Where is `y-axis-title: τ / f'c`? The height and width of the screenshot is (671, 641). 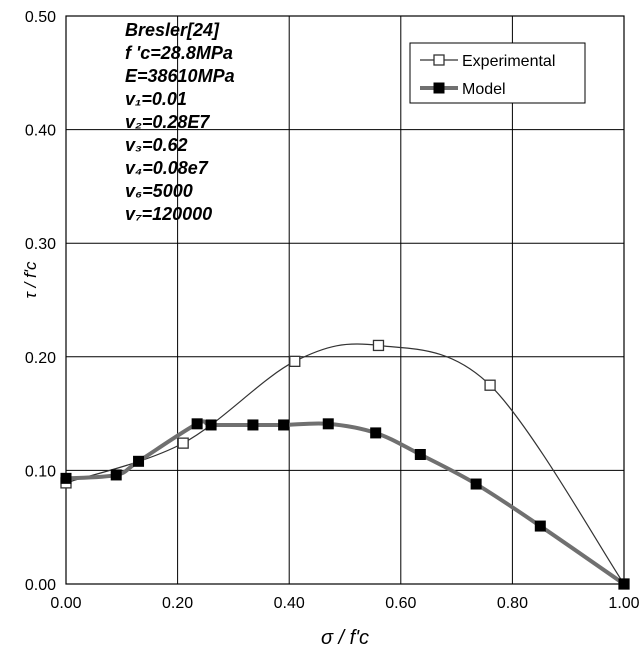 y-axis-title: τ / f'c is located at coordinates (30, 279).